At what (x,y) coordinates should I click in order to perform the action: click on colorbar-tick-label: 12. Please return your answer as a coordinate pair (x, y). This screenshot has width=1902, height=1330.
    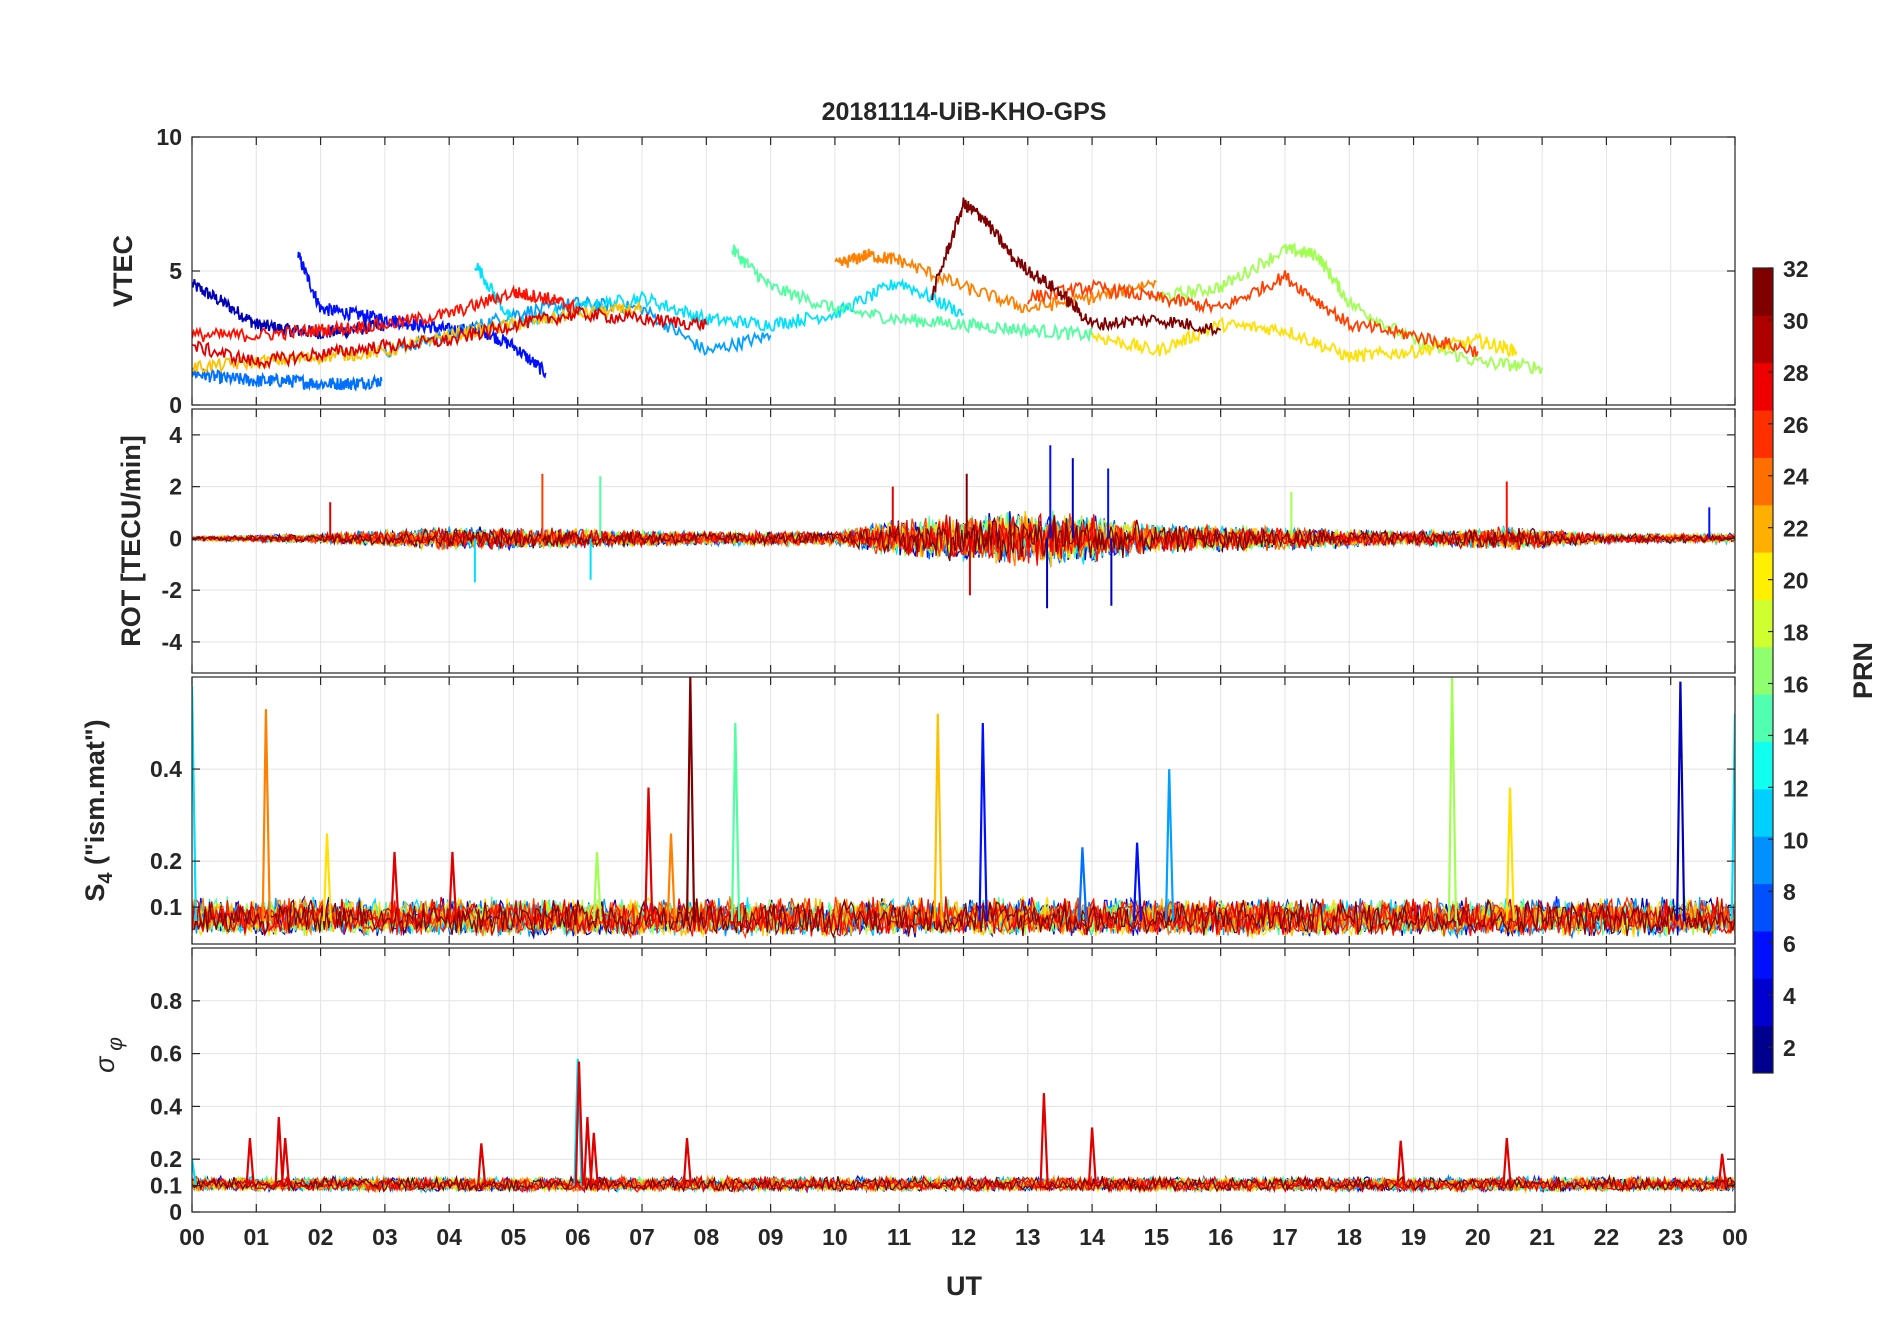
    Looking at the image, I should click on (1796, 788).